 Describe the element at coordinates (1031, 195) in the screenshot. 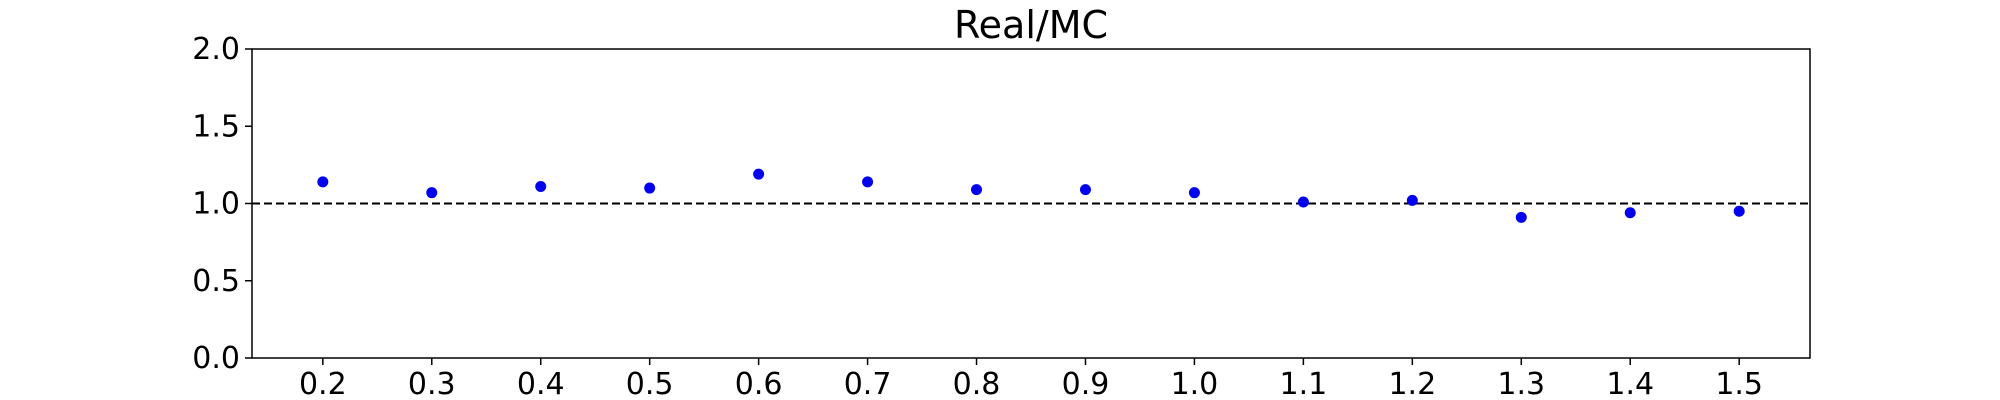

I see `data-points-layer` at that location.